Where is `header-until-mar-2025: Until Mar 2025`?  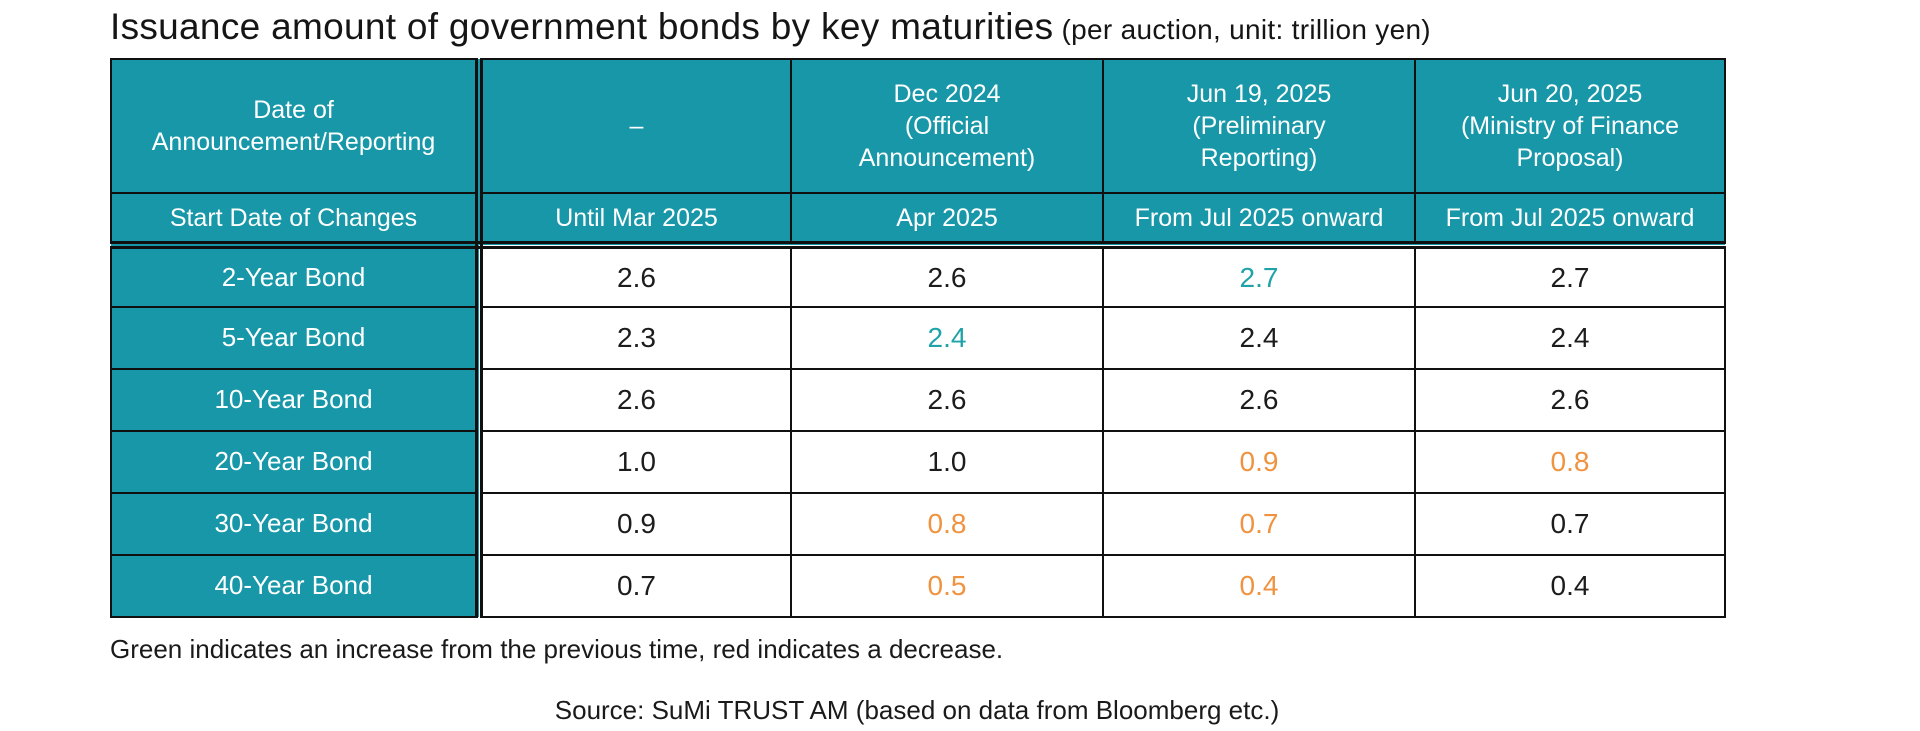
header-until-mar-2025: Until Mar 2025 is located at coordinates (635, 220).